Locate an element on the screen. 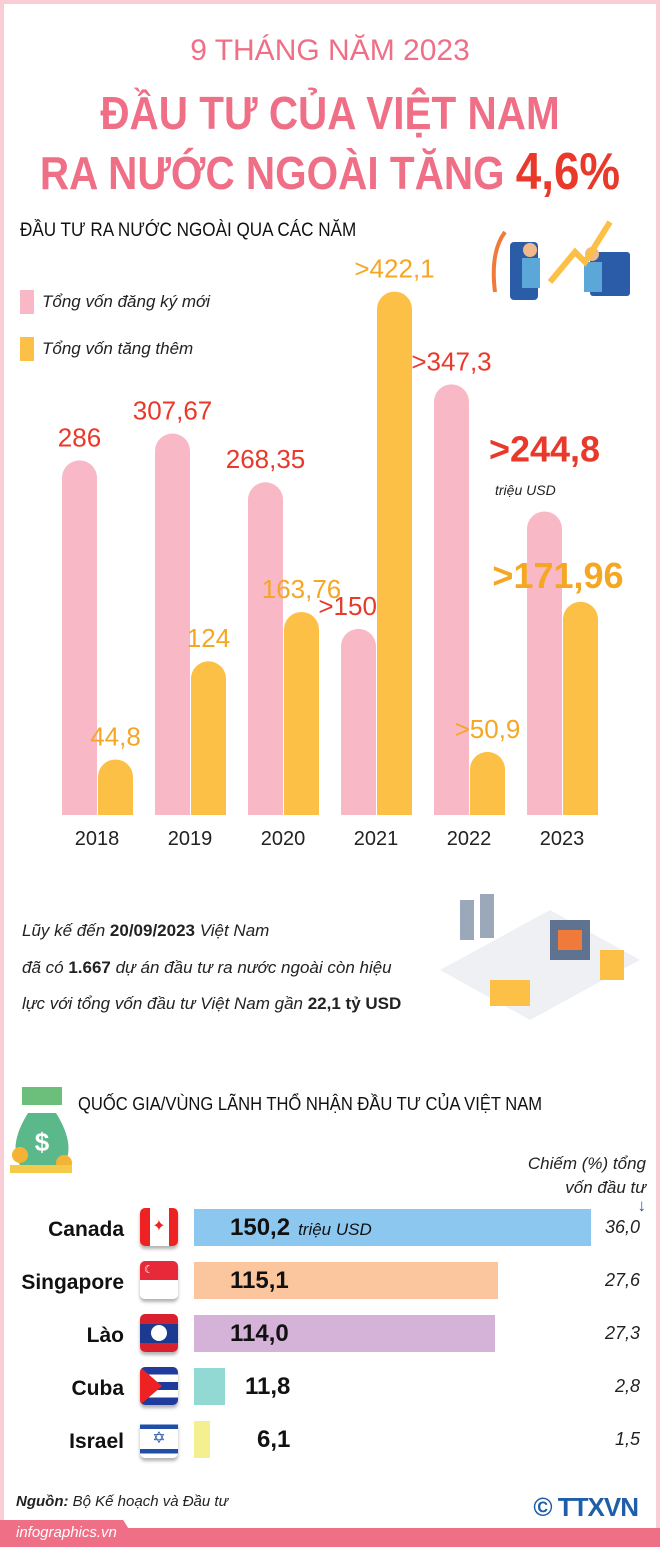 Image resolution: width=660 pixels, height=1547 pixels. x-tick-label: 2019 is located at coordinates (190, 839).